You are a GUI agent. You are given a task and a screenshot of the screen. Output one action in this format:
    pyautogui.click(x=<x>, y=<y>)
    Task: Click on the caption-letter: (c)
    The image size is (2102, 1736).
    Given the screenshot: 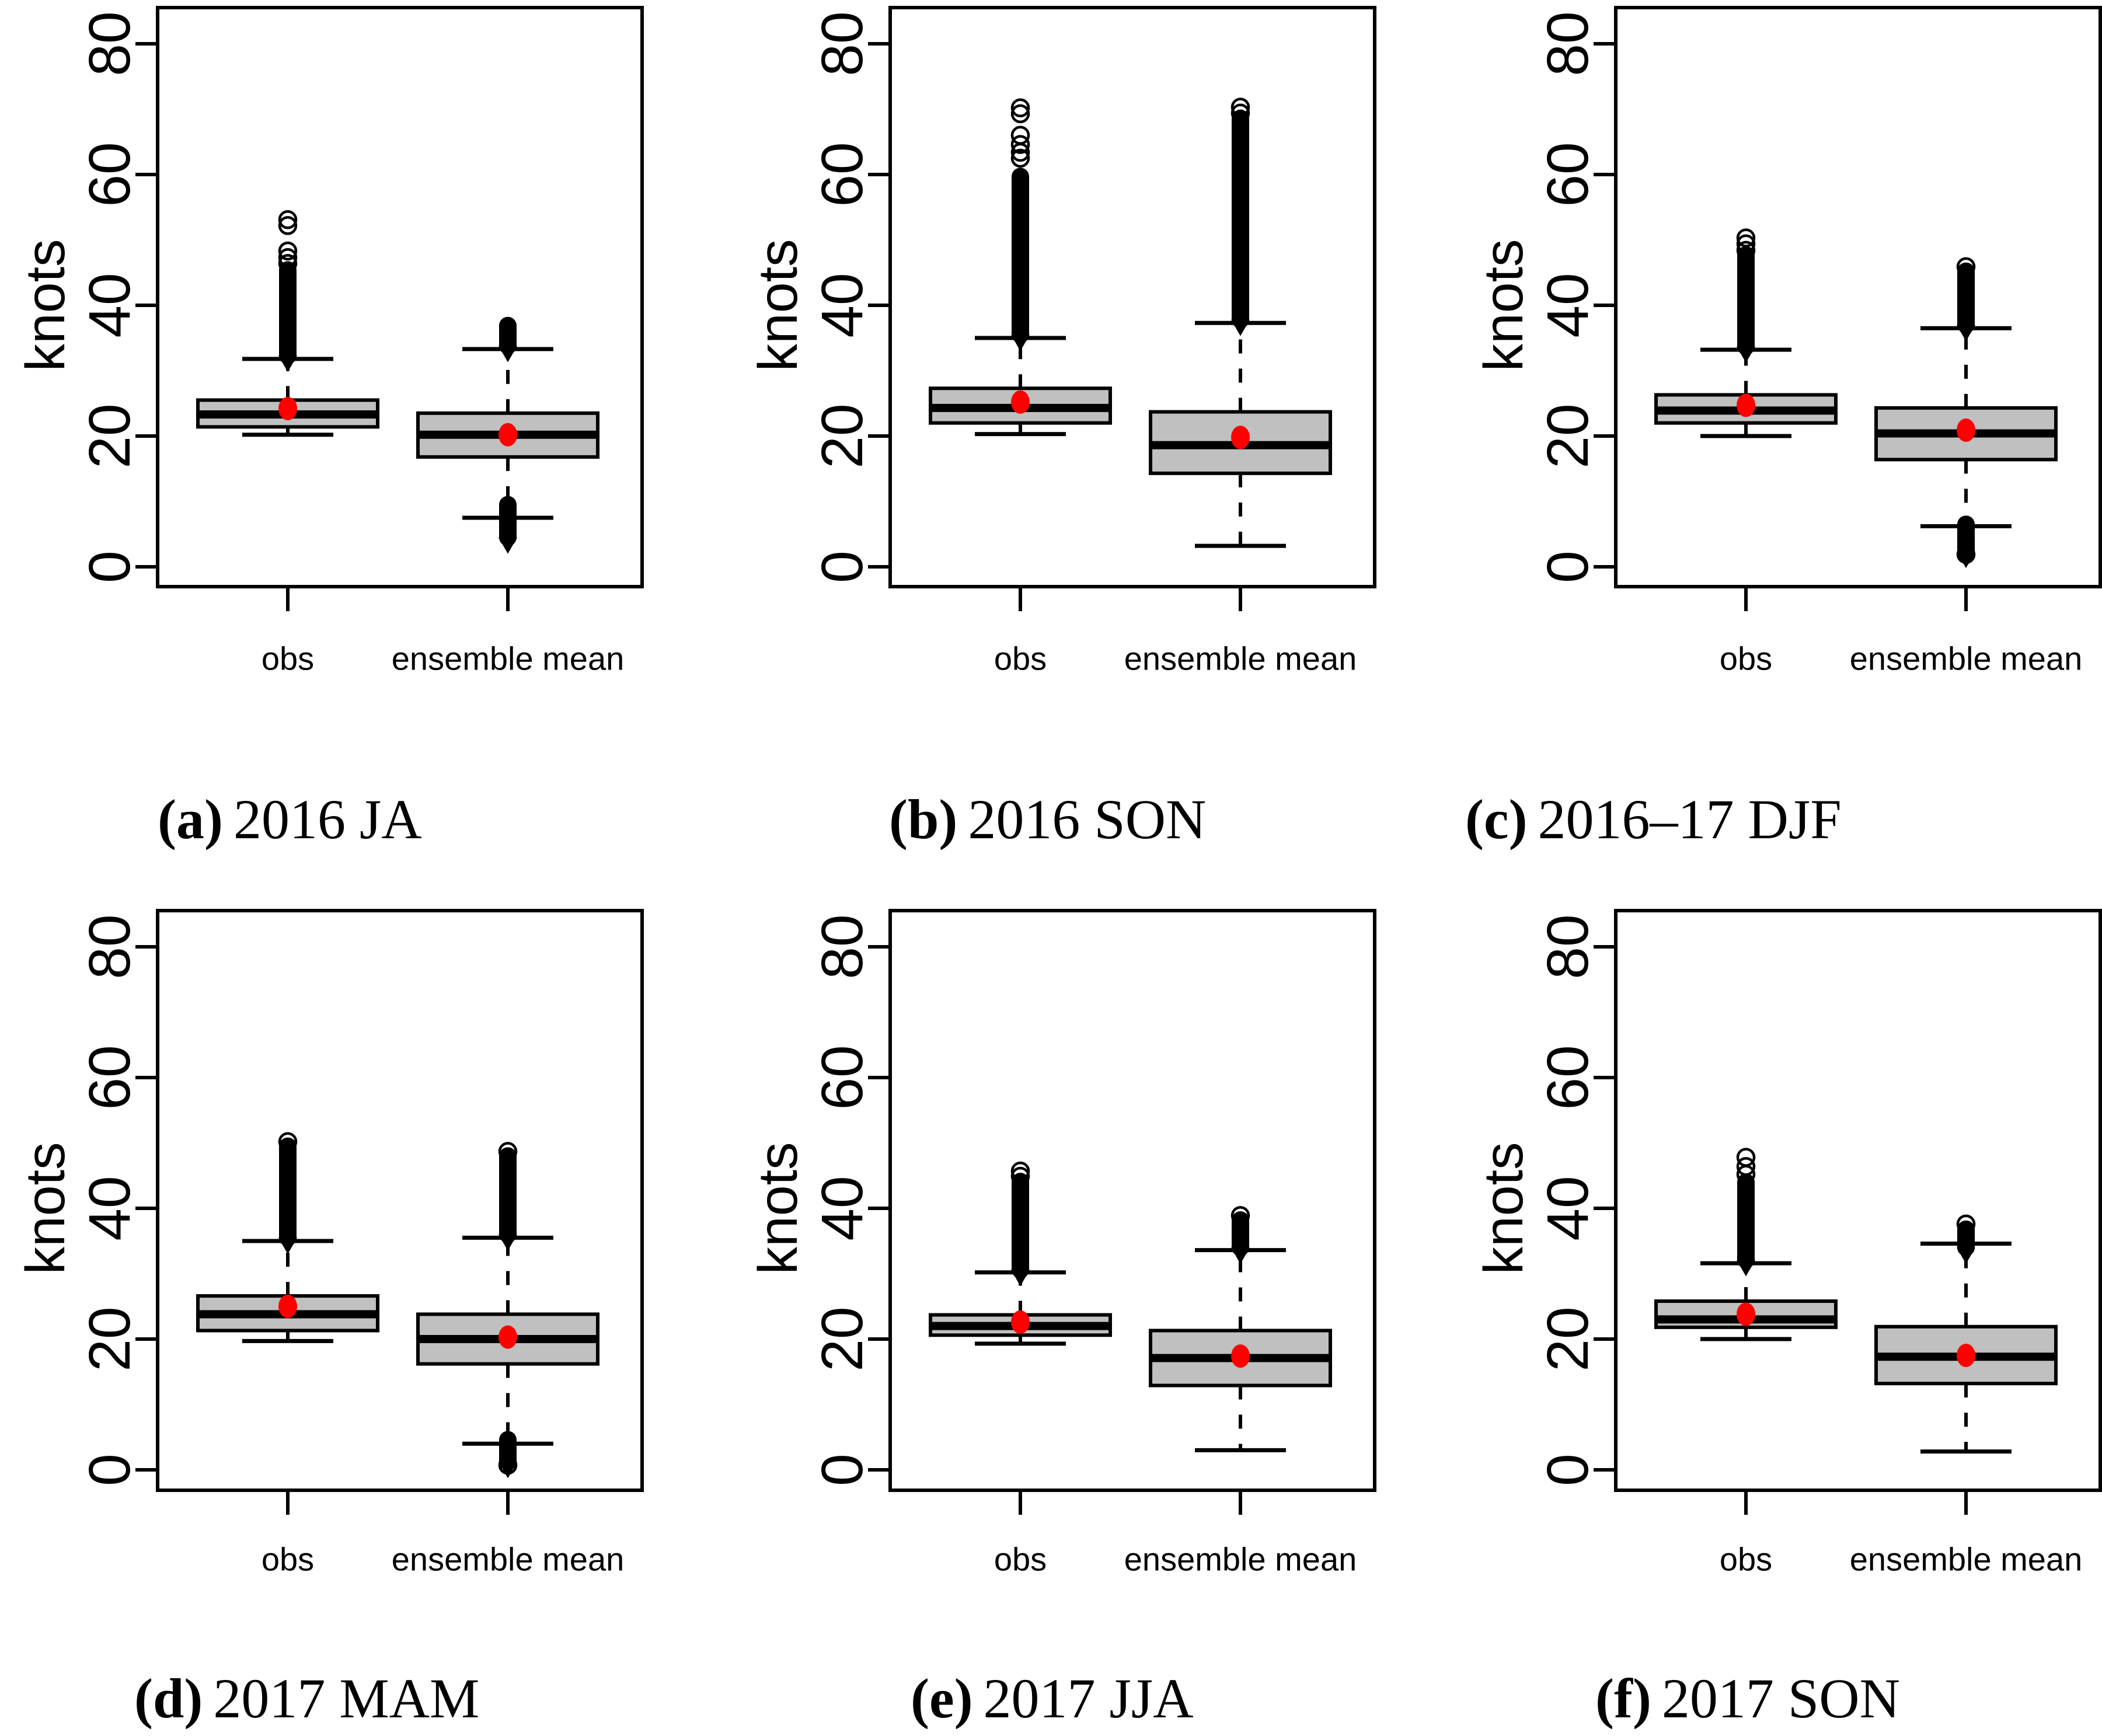 What is the action you would take?
    pyautogui.click(x=1496, y=819)
    